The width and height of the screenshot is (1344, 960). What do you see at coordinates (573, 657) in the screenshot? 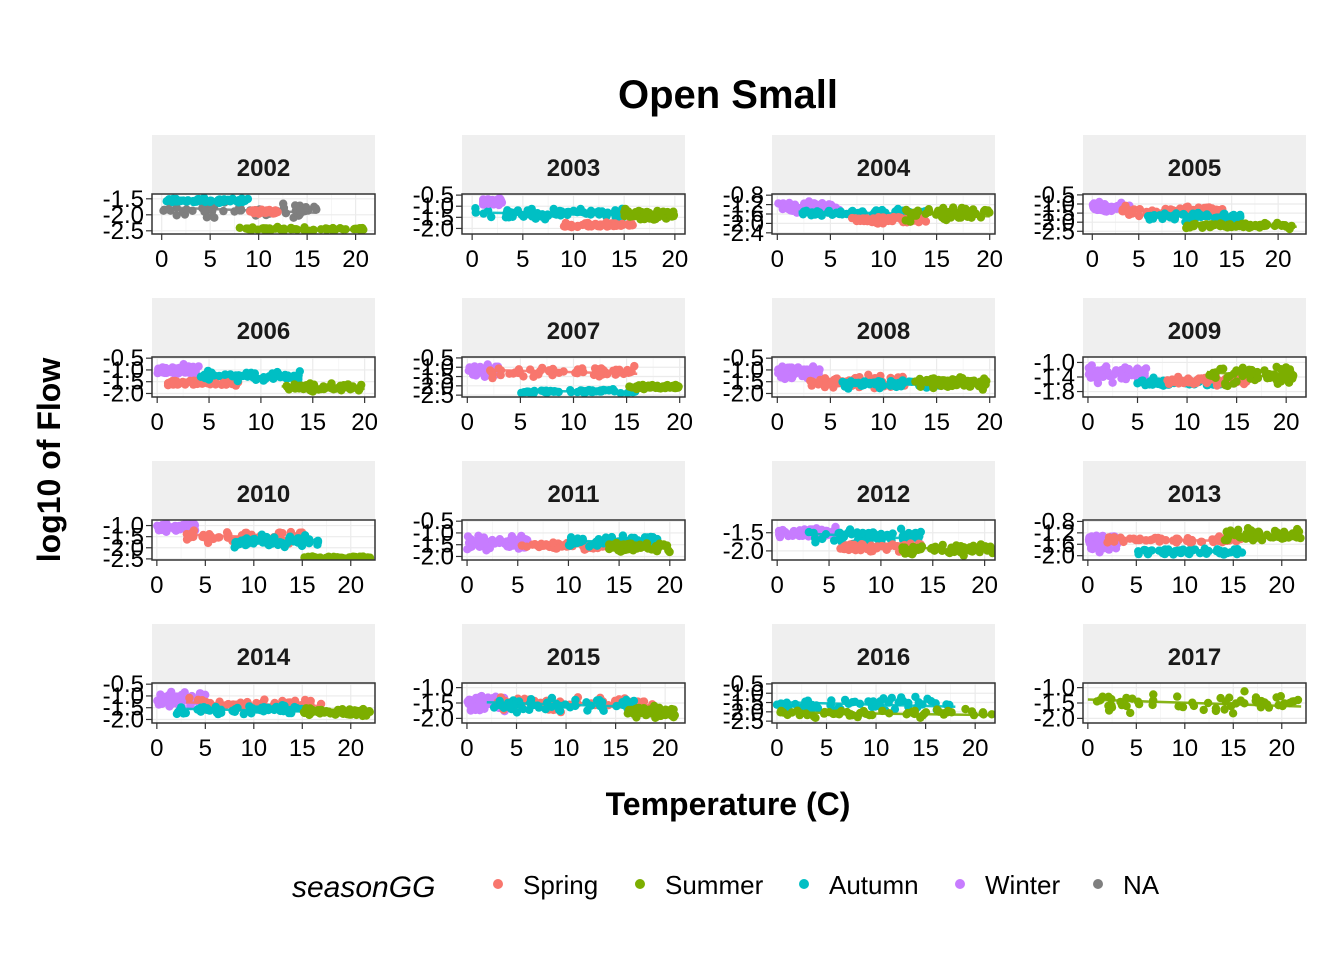
I see `facet-strip-label: 2015` at bounding box center [573, 657].